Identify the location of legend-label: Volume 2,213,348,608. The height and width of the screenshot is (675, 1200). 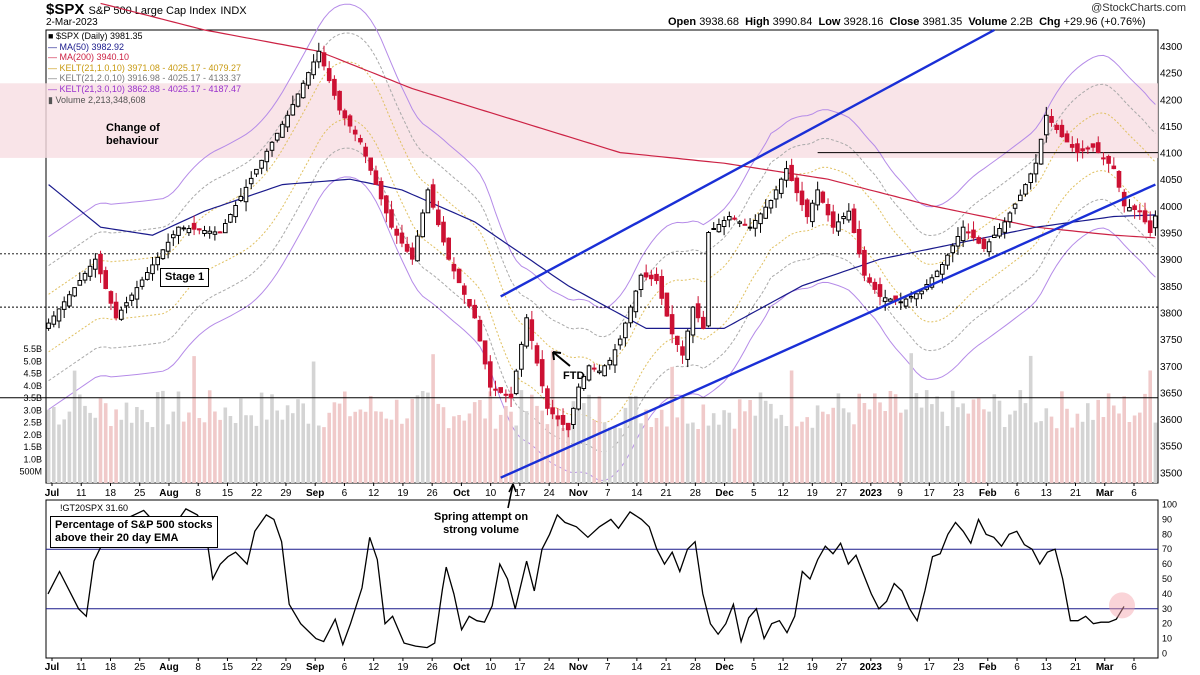
(100, 99).